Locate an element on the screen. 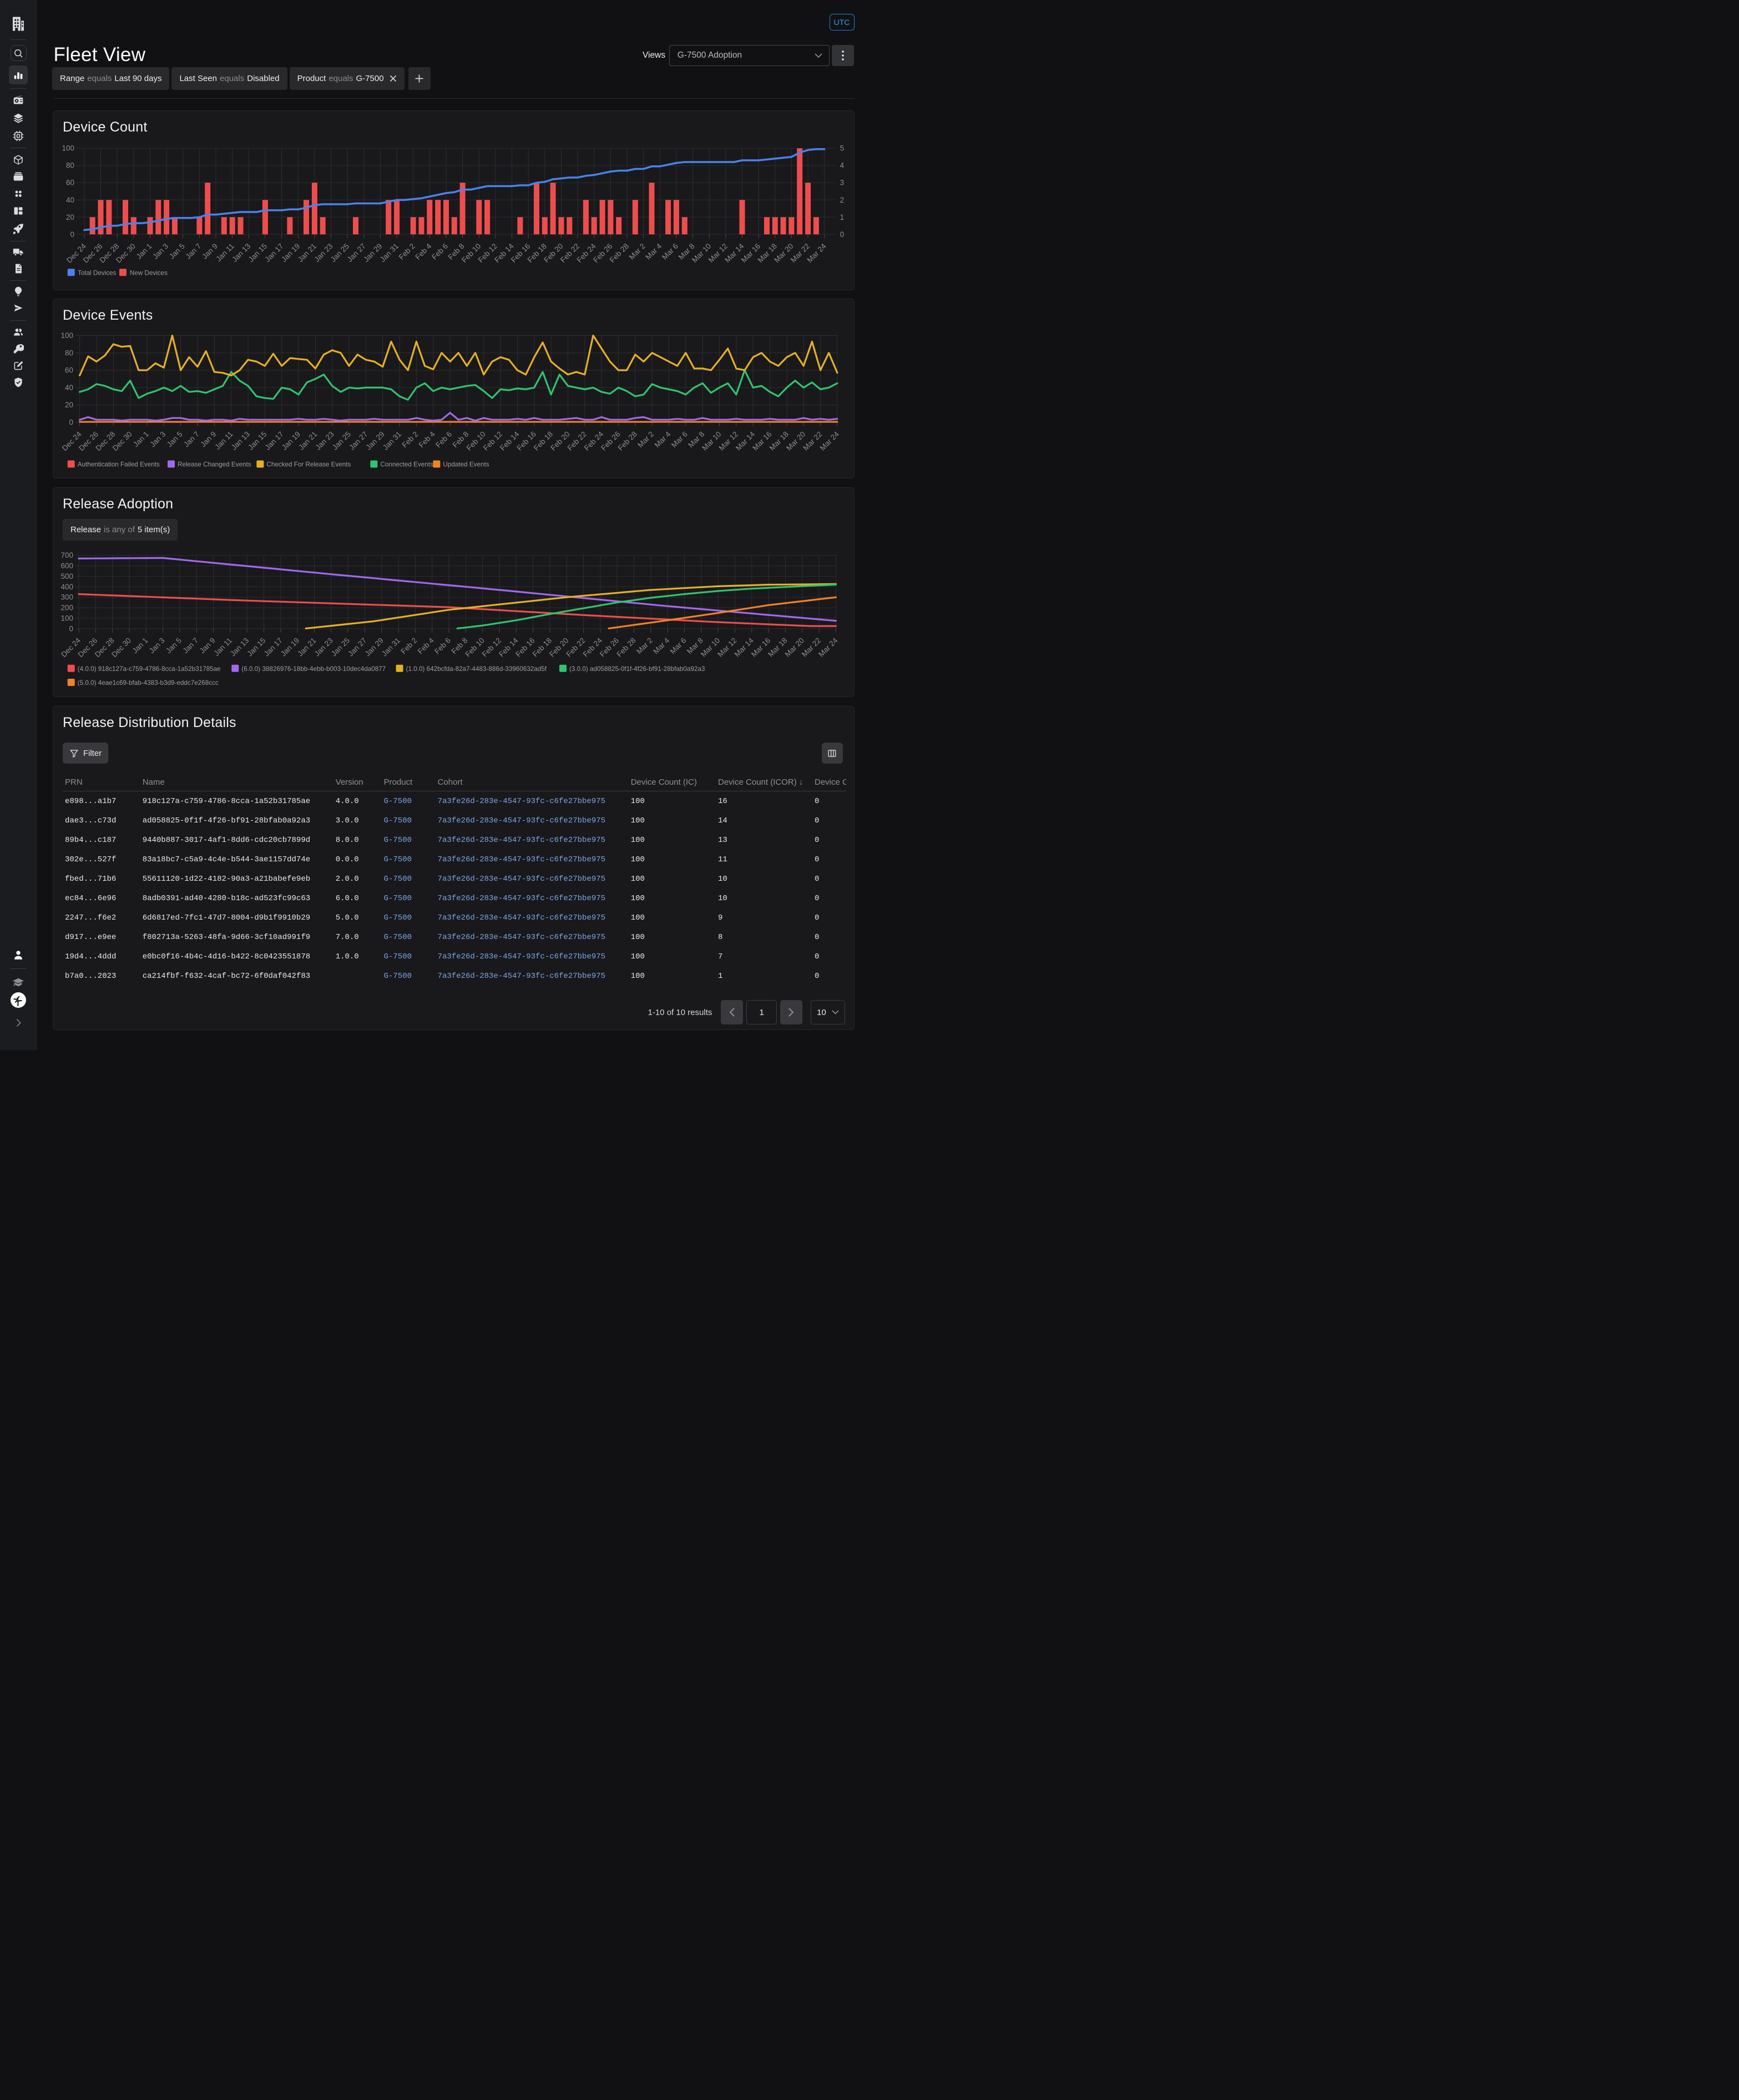 The width and height of the screenshot is (1739, 2100). svg-text: 400 is located at coordinates (66, 587).